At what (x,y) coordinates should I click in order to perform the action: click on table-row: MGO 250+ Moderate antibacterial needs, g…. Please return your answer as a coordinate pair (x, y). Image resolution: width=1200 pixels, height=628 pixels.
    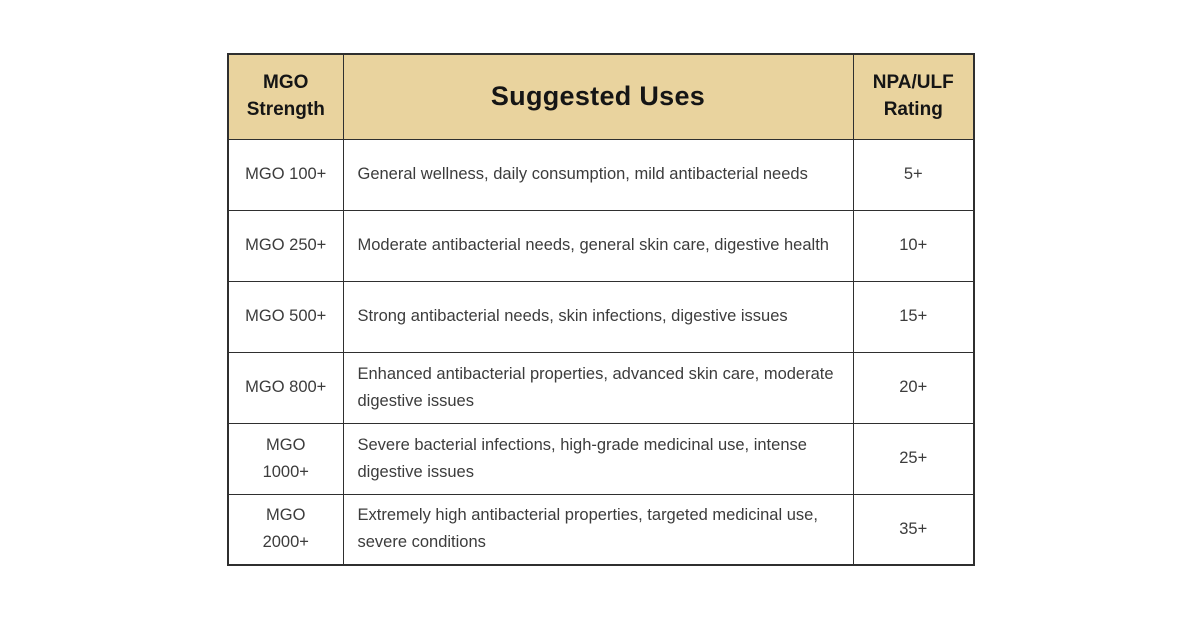
    Looking at the image, I should click on (601, 245).